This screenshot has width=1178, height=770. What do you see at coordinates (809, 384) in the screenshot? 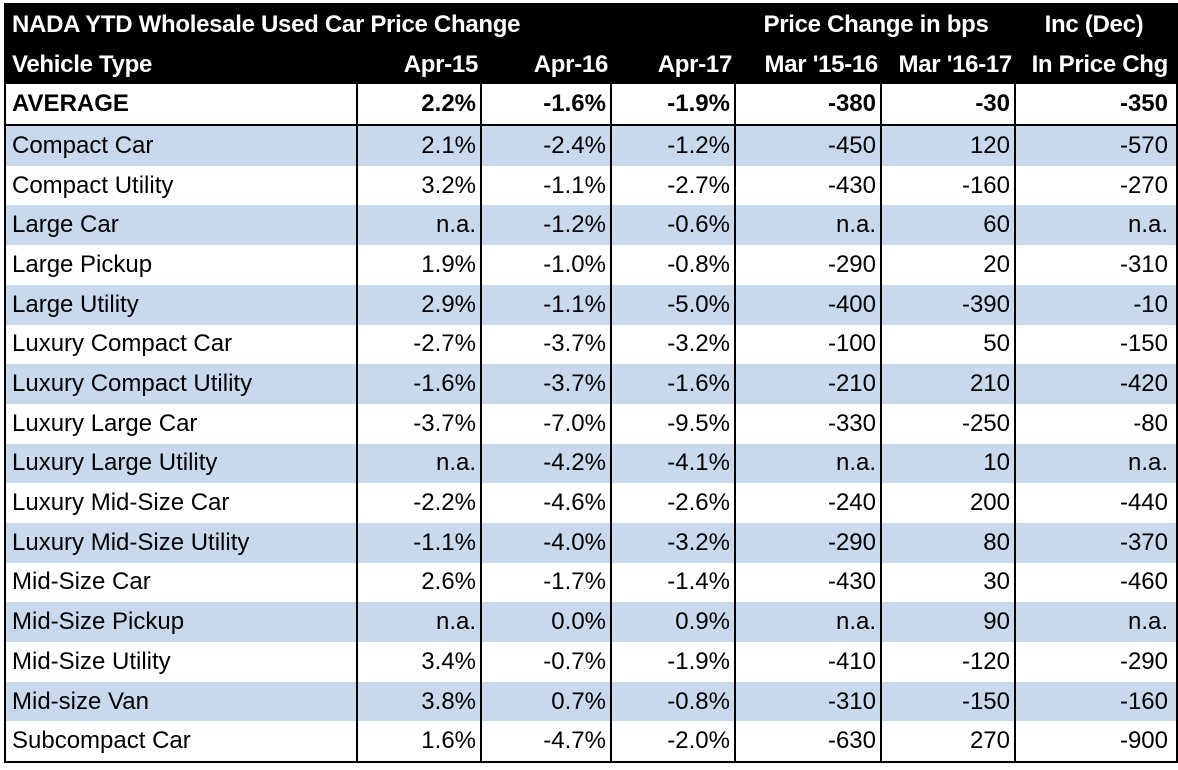
I see `cell-mar-15-16: -210` at bounding box center [809, 384].